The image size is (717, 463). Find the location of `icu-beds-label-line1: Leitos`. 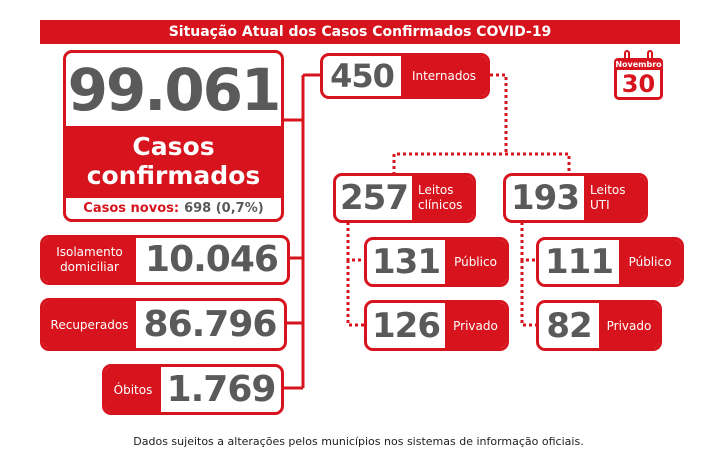

icu-beds-label-line1: Leitos is located at coordinates (608, 190).